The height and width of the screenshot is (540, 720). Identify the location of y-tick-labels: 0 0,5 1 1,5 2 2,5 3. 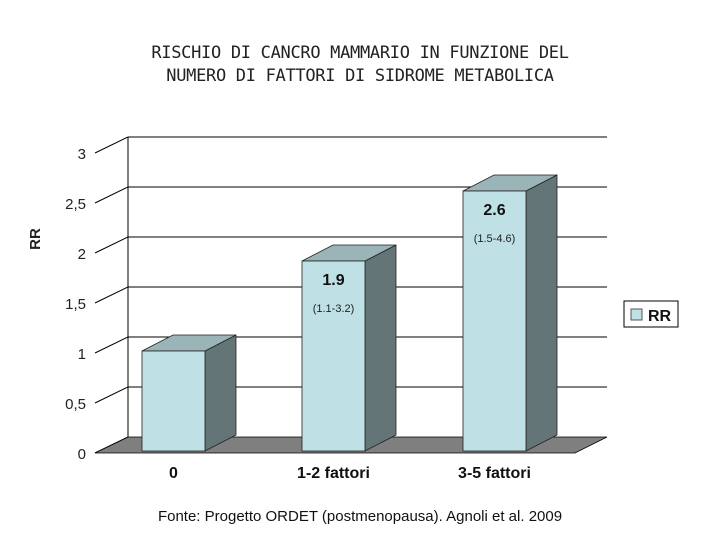
(75, 304).